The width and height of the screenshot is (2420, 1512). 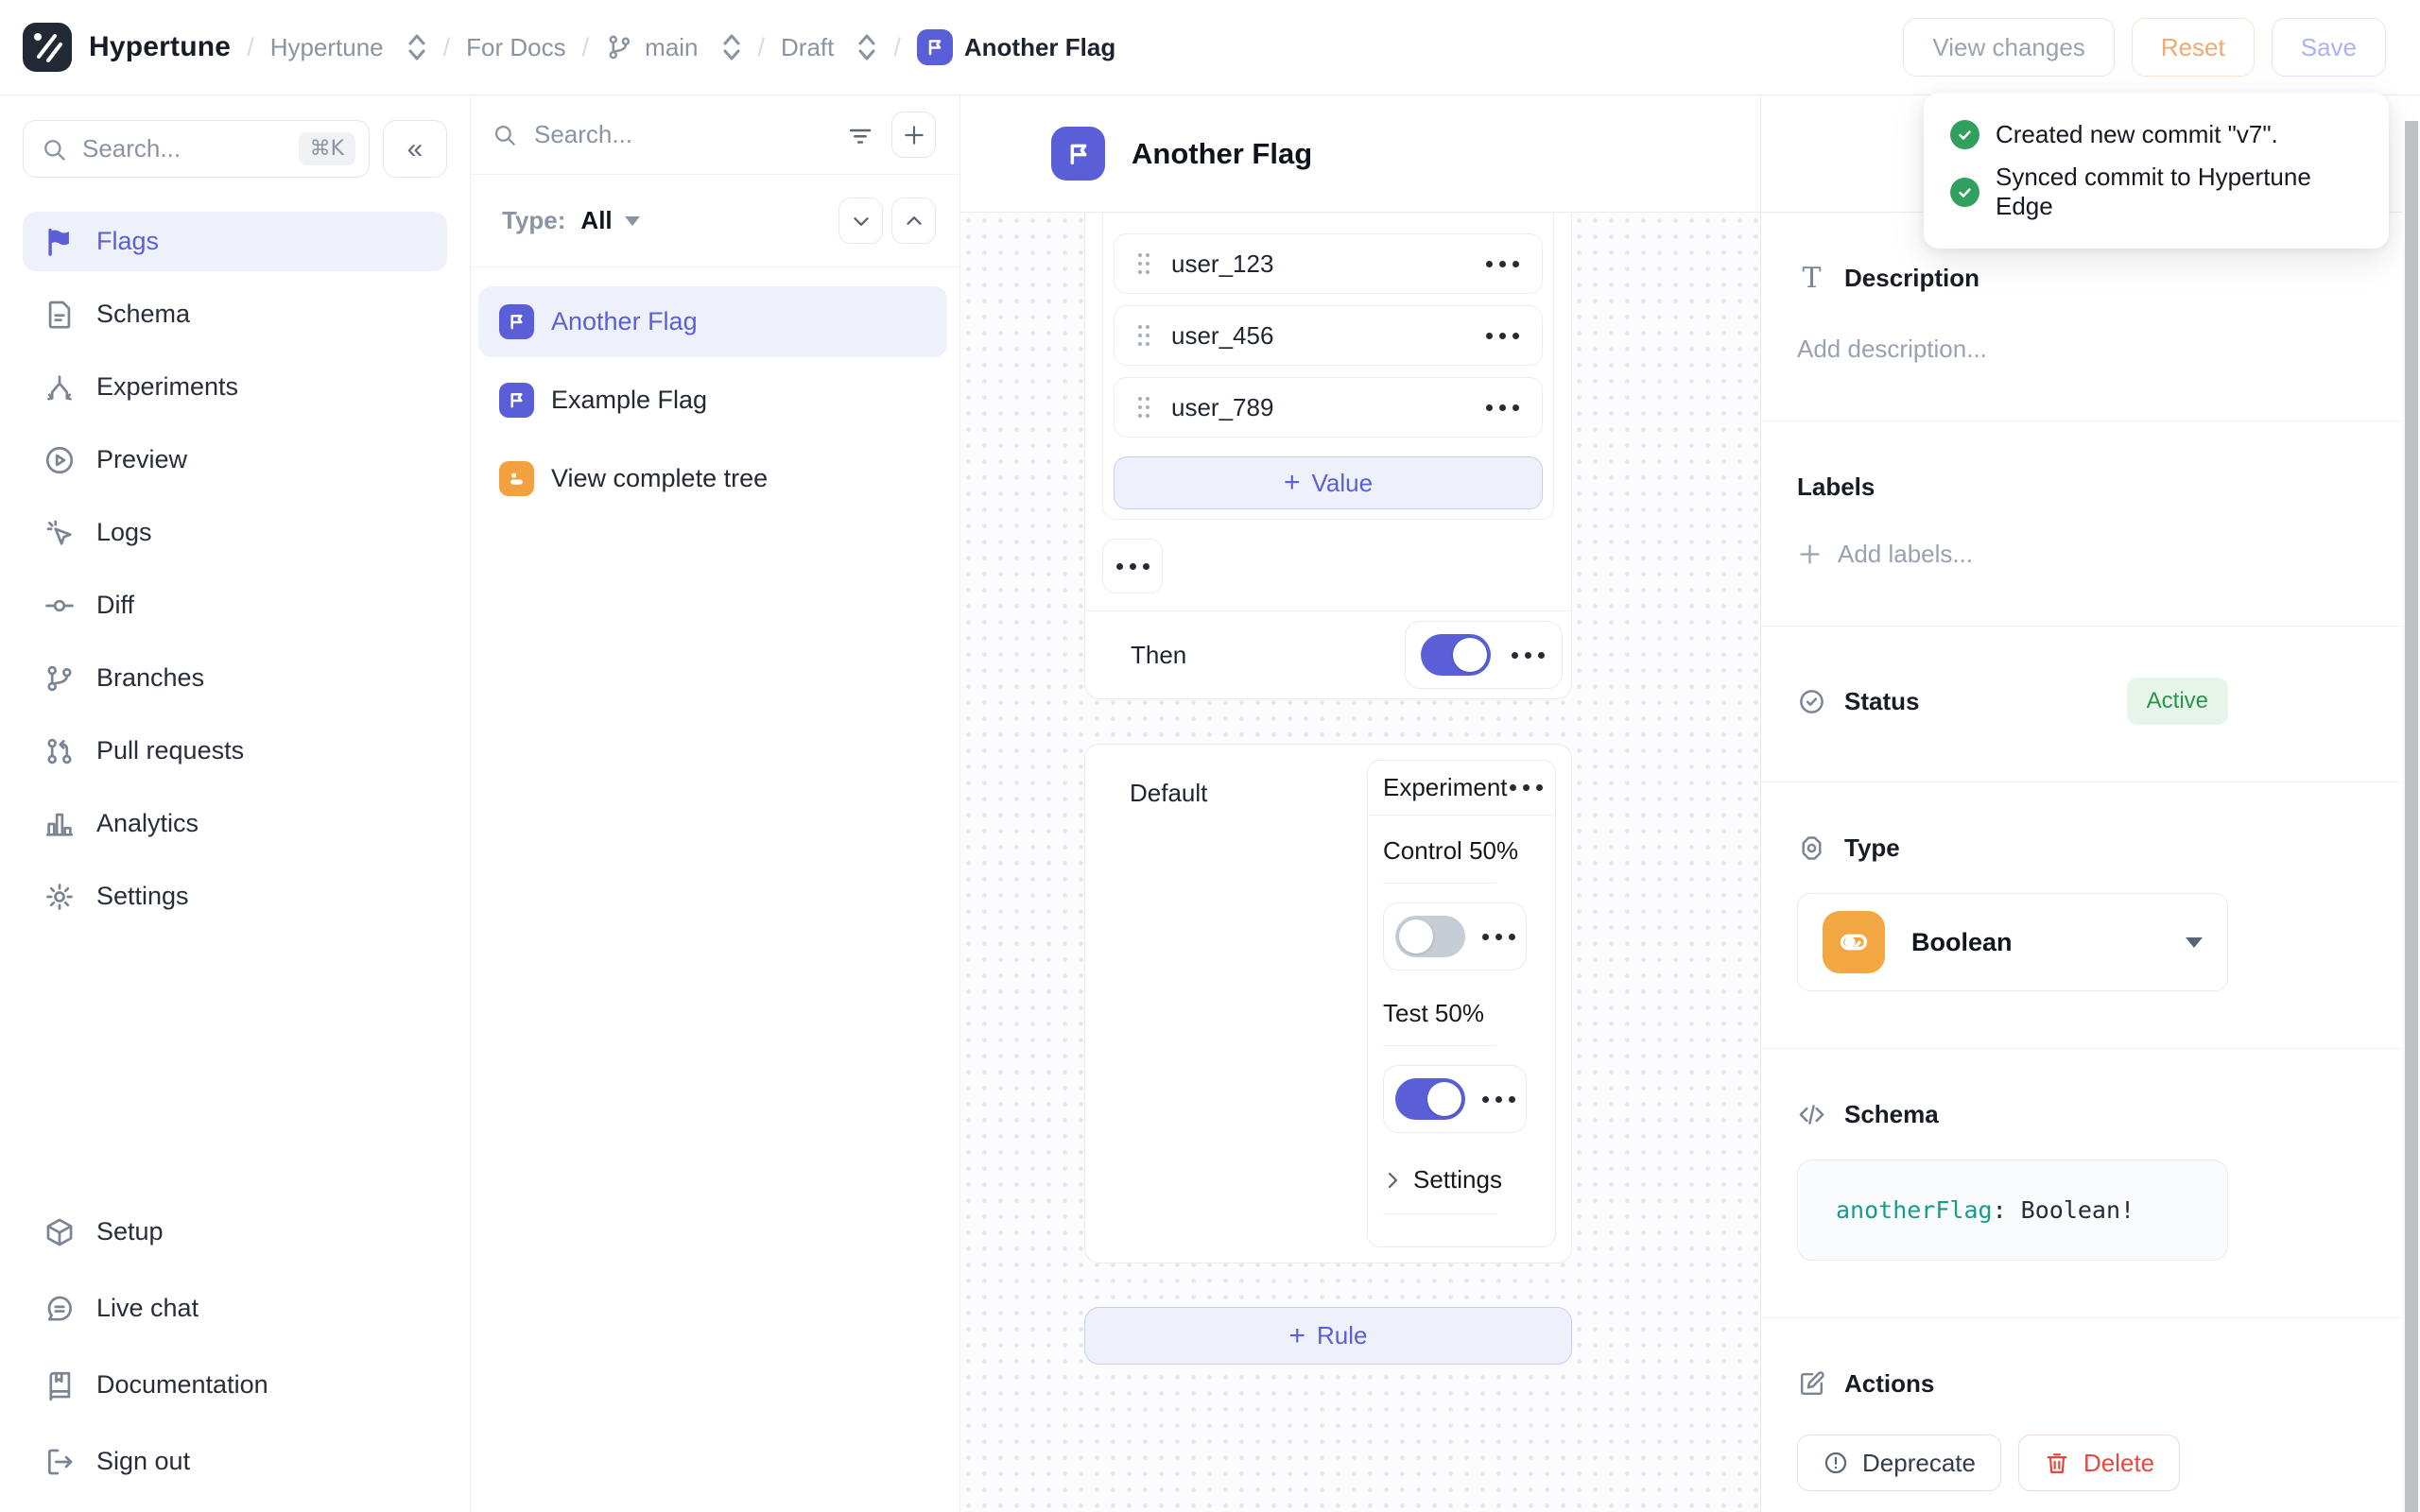 What do you see at coordinates (712, 321) in the screenshot?
I see `flag-list-item-another-flag: Another Flag` at bounding box center [712, 321].